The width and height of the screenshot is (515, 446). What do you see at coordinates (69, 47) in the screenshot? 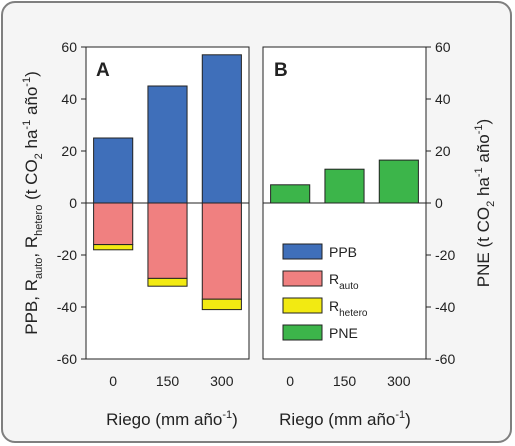
I see `a-ytick-label: 60` at bounding box center [69, 47].